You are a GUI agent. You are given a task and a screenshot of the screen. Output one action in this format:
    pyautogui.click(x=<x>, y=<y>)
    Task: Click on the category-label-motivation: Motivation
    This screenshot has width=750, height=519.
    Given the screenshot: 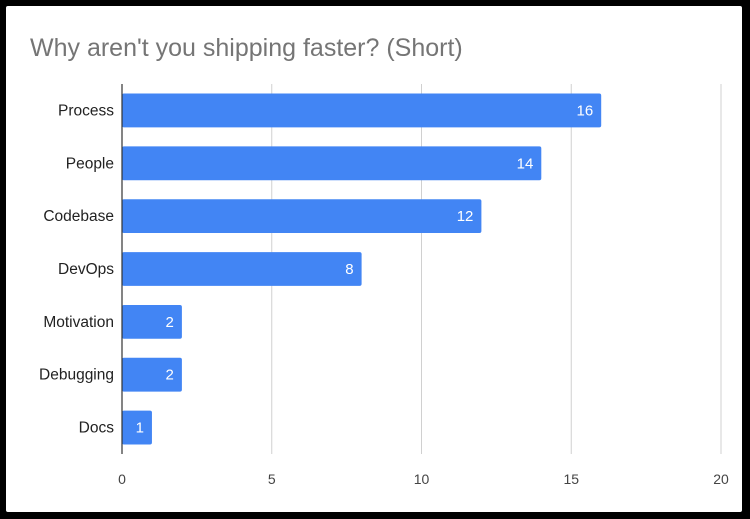 What is the action you would take?
    pyautogui.click(x=78, y=322)
    